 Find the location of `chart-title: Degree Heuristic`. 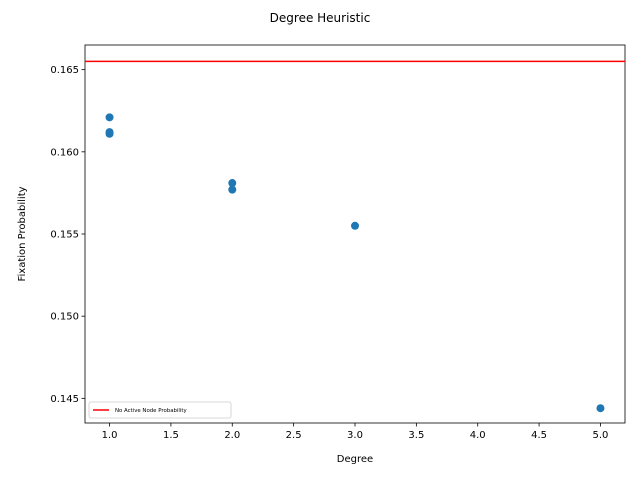

chart-title: Degree Heuristic is located at coordinates (320, 18).